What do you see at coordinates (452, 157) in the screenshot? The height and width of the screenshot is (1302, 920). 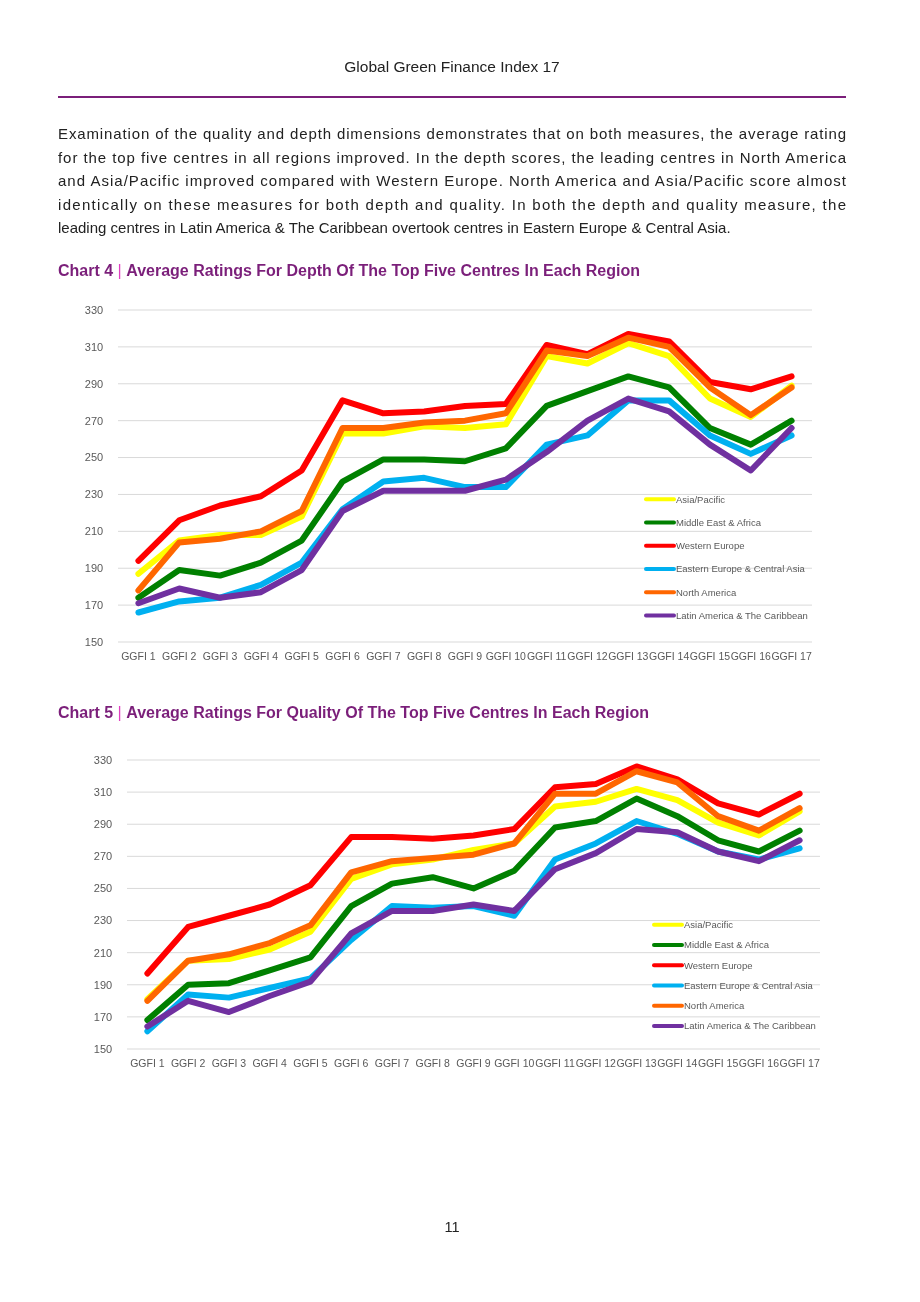 I see `text: for the top five centres in all regions improved. In the depth scores, the leading centres in North America` at bounding box center [452, 157].